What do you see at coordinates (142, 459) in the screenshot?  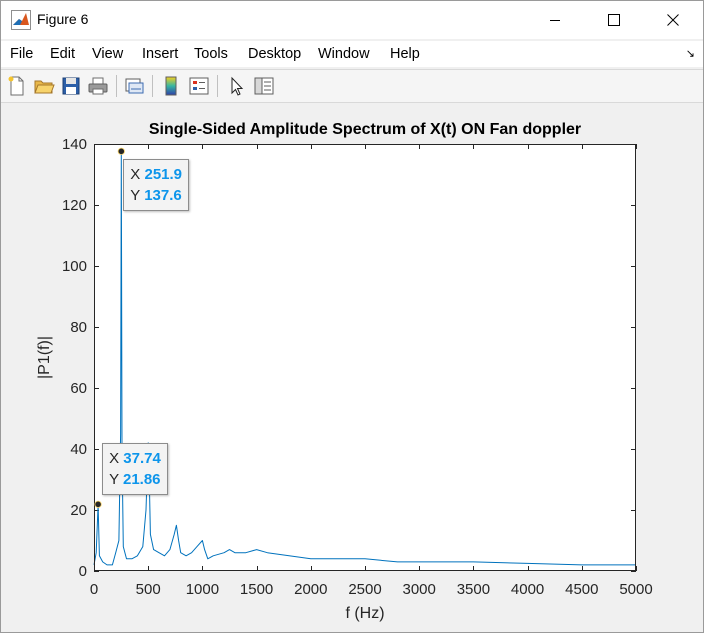 I see `datatip-x-value: 37.74` at bounding box center [142, 459].